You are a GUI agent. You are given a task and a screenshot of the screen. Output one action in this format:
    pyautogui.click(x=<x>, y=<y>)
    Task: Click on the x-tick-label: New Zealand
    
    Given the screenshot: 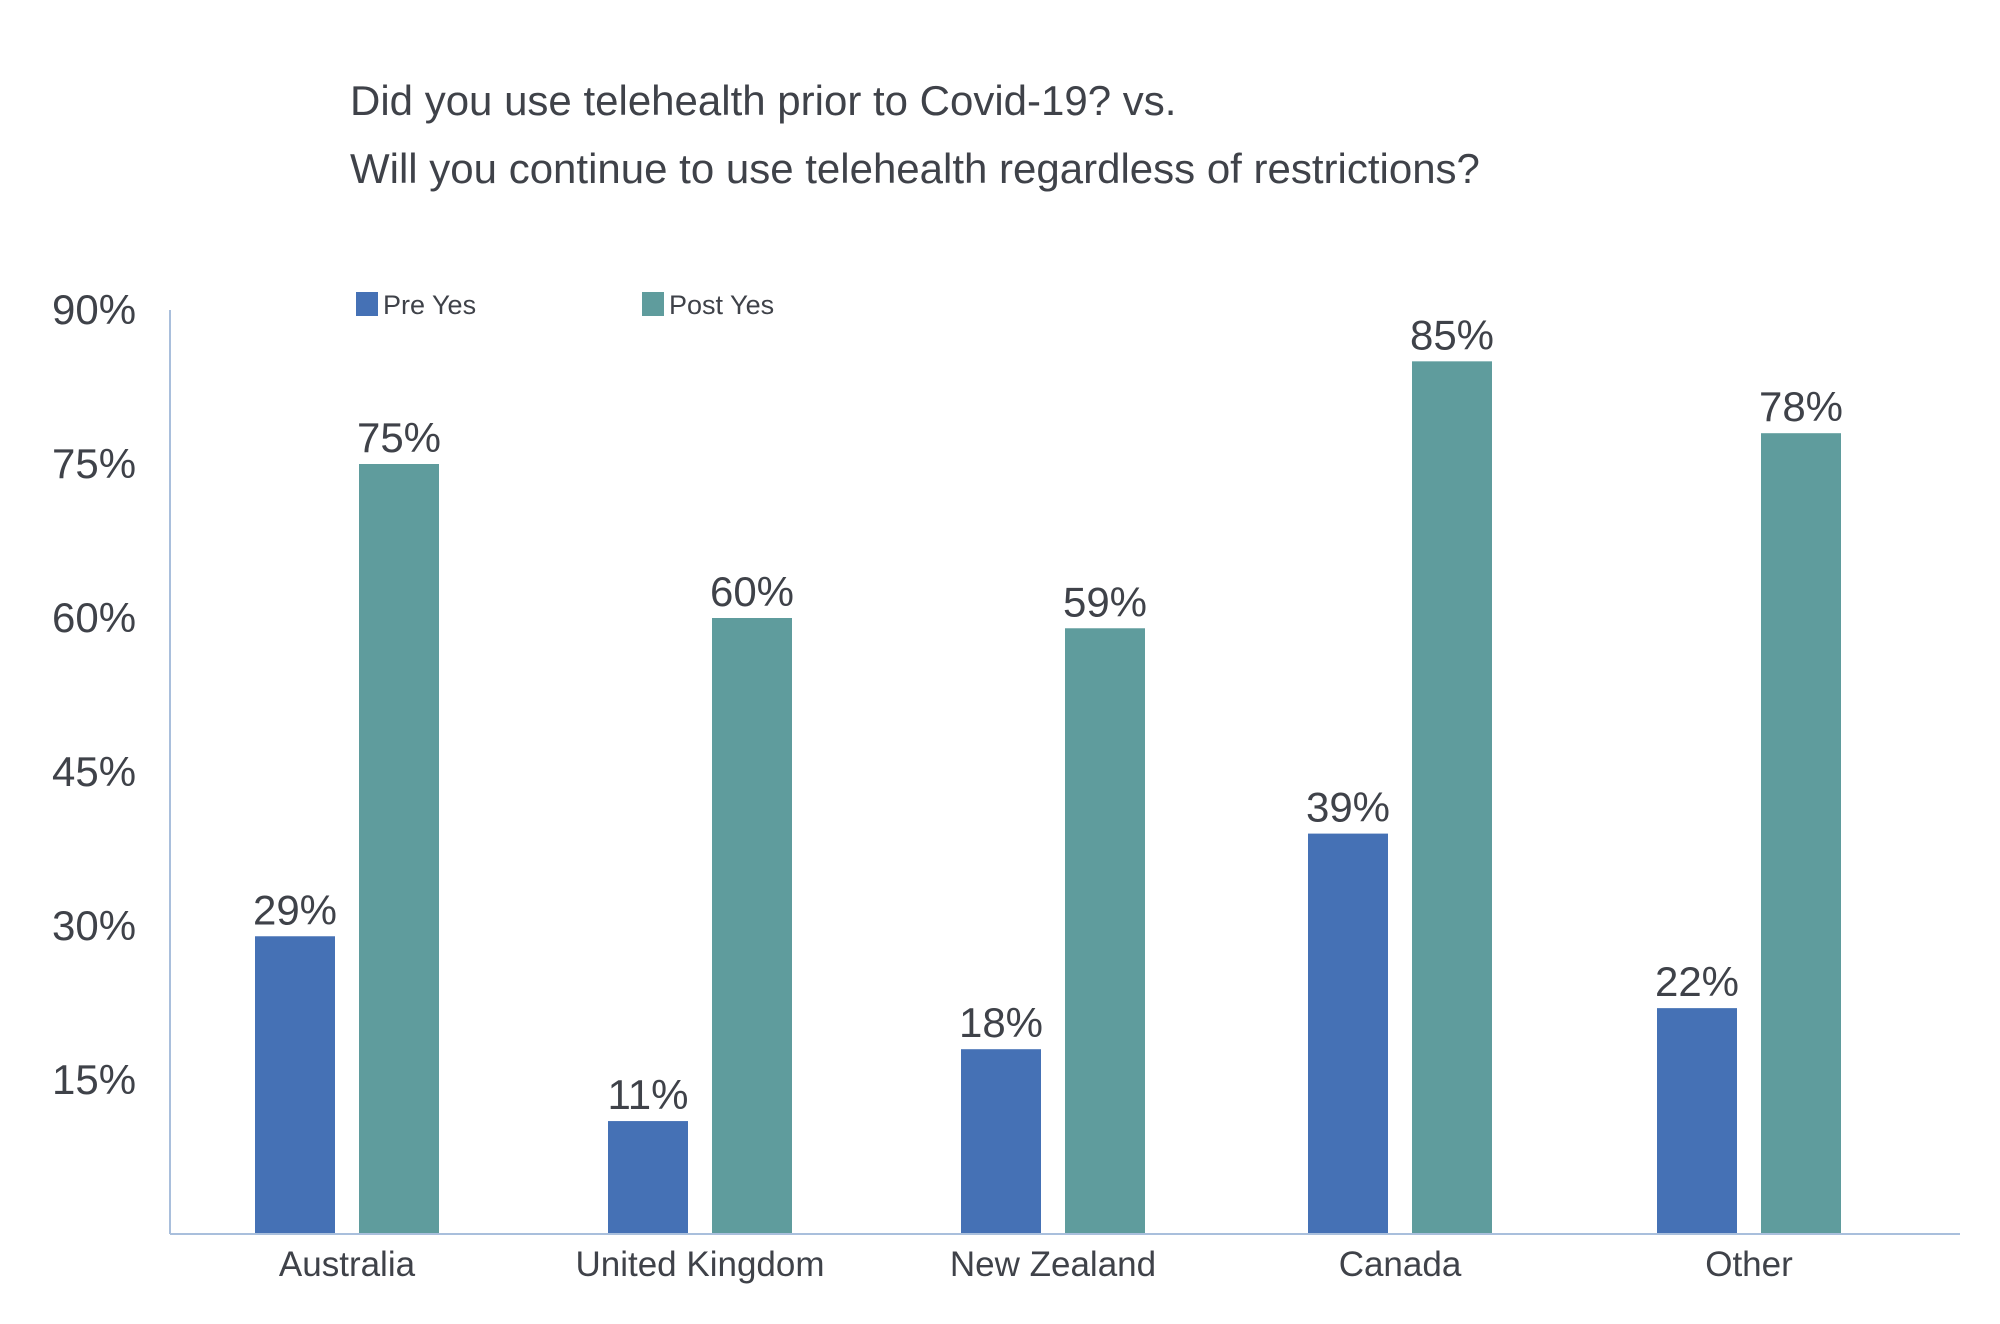 What is the action you would take?
    pyautogui.click(x=1053, y=1264)
    